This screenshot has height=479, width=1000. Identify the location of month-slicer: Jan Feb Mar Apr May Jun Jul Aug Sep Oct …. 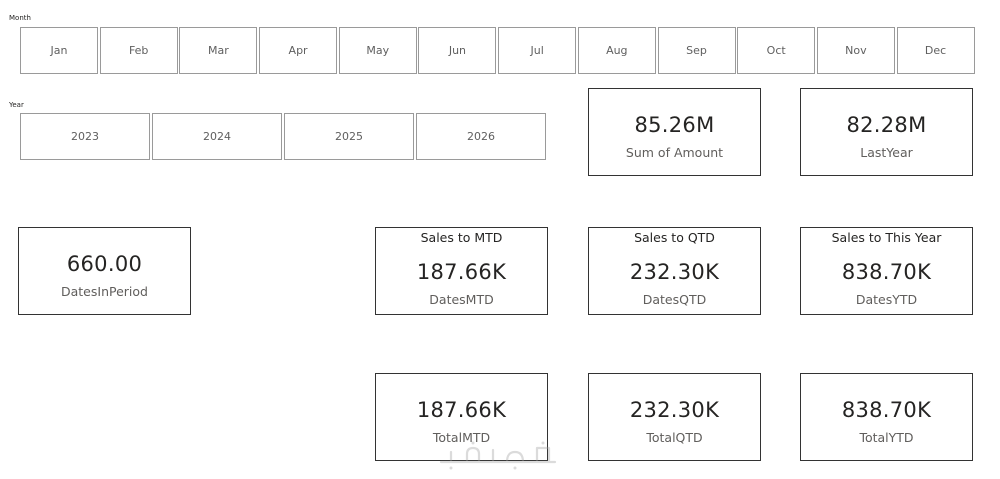
(497, 50).